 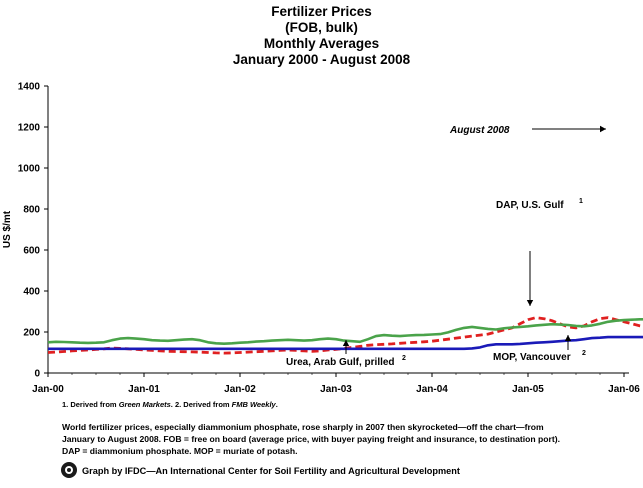 I want to click on y-tick-label: 0, so click(x=37, y=374).